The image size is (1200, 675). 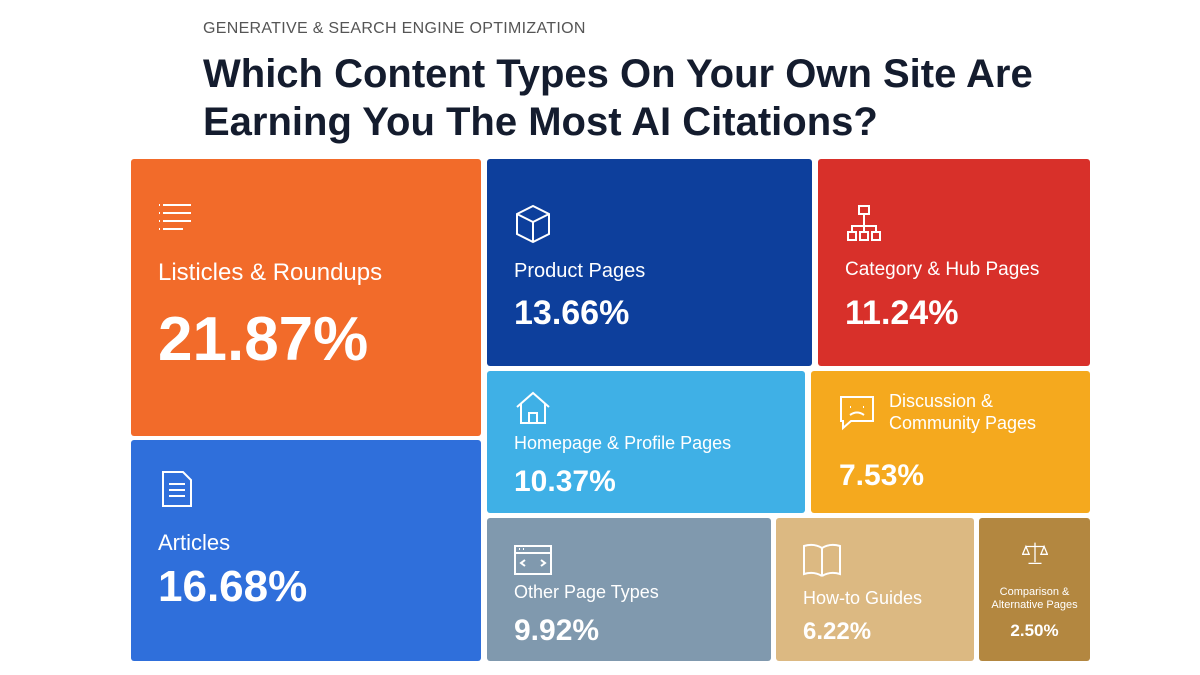 What do you see at coordinates (837, 631) in the screenshot?
I see `tile-value: 6.22%` at bounding box center [837, 631].